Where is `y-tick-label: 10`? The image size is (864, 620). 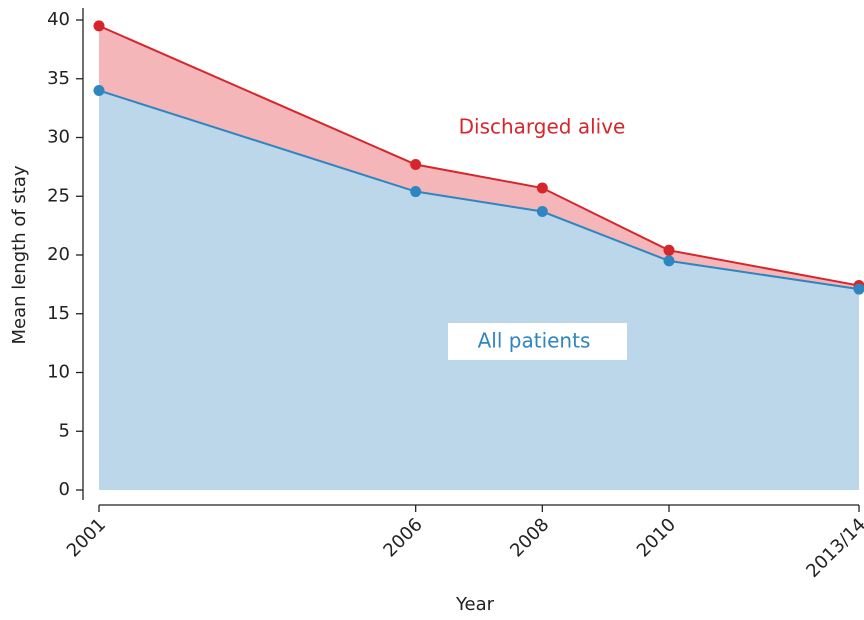
y-tick-label: 10 is located at coordinates (58, 372).